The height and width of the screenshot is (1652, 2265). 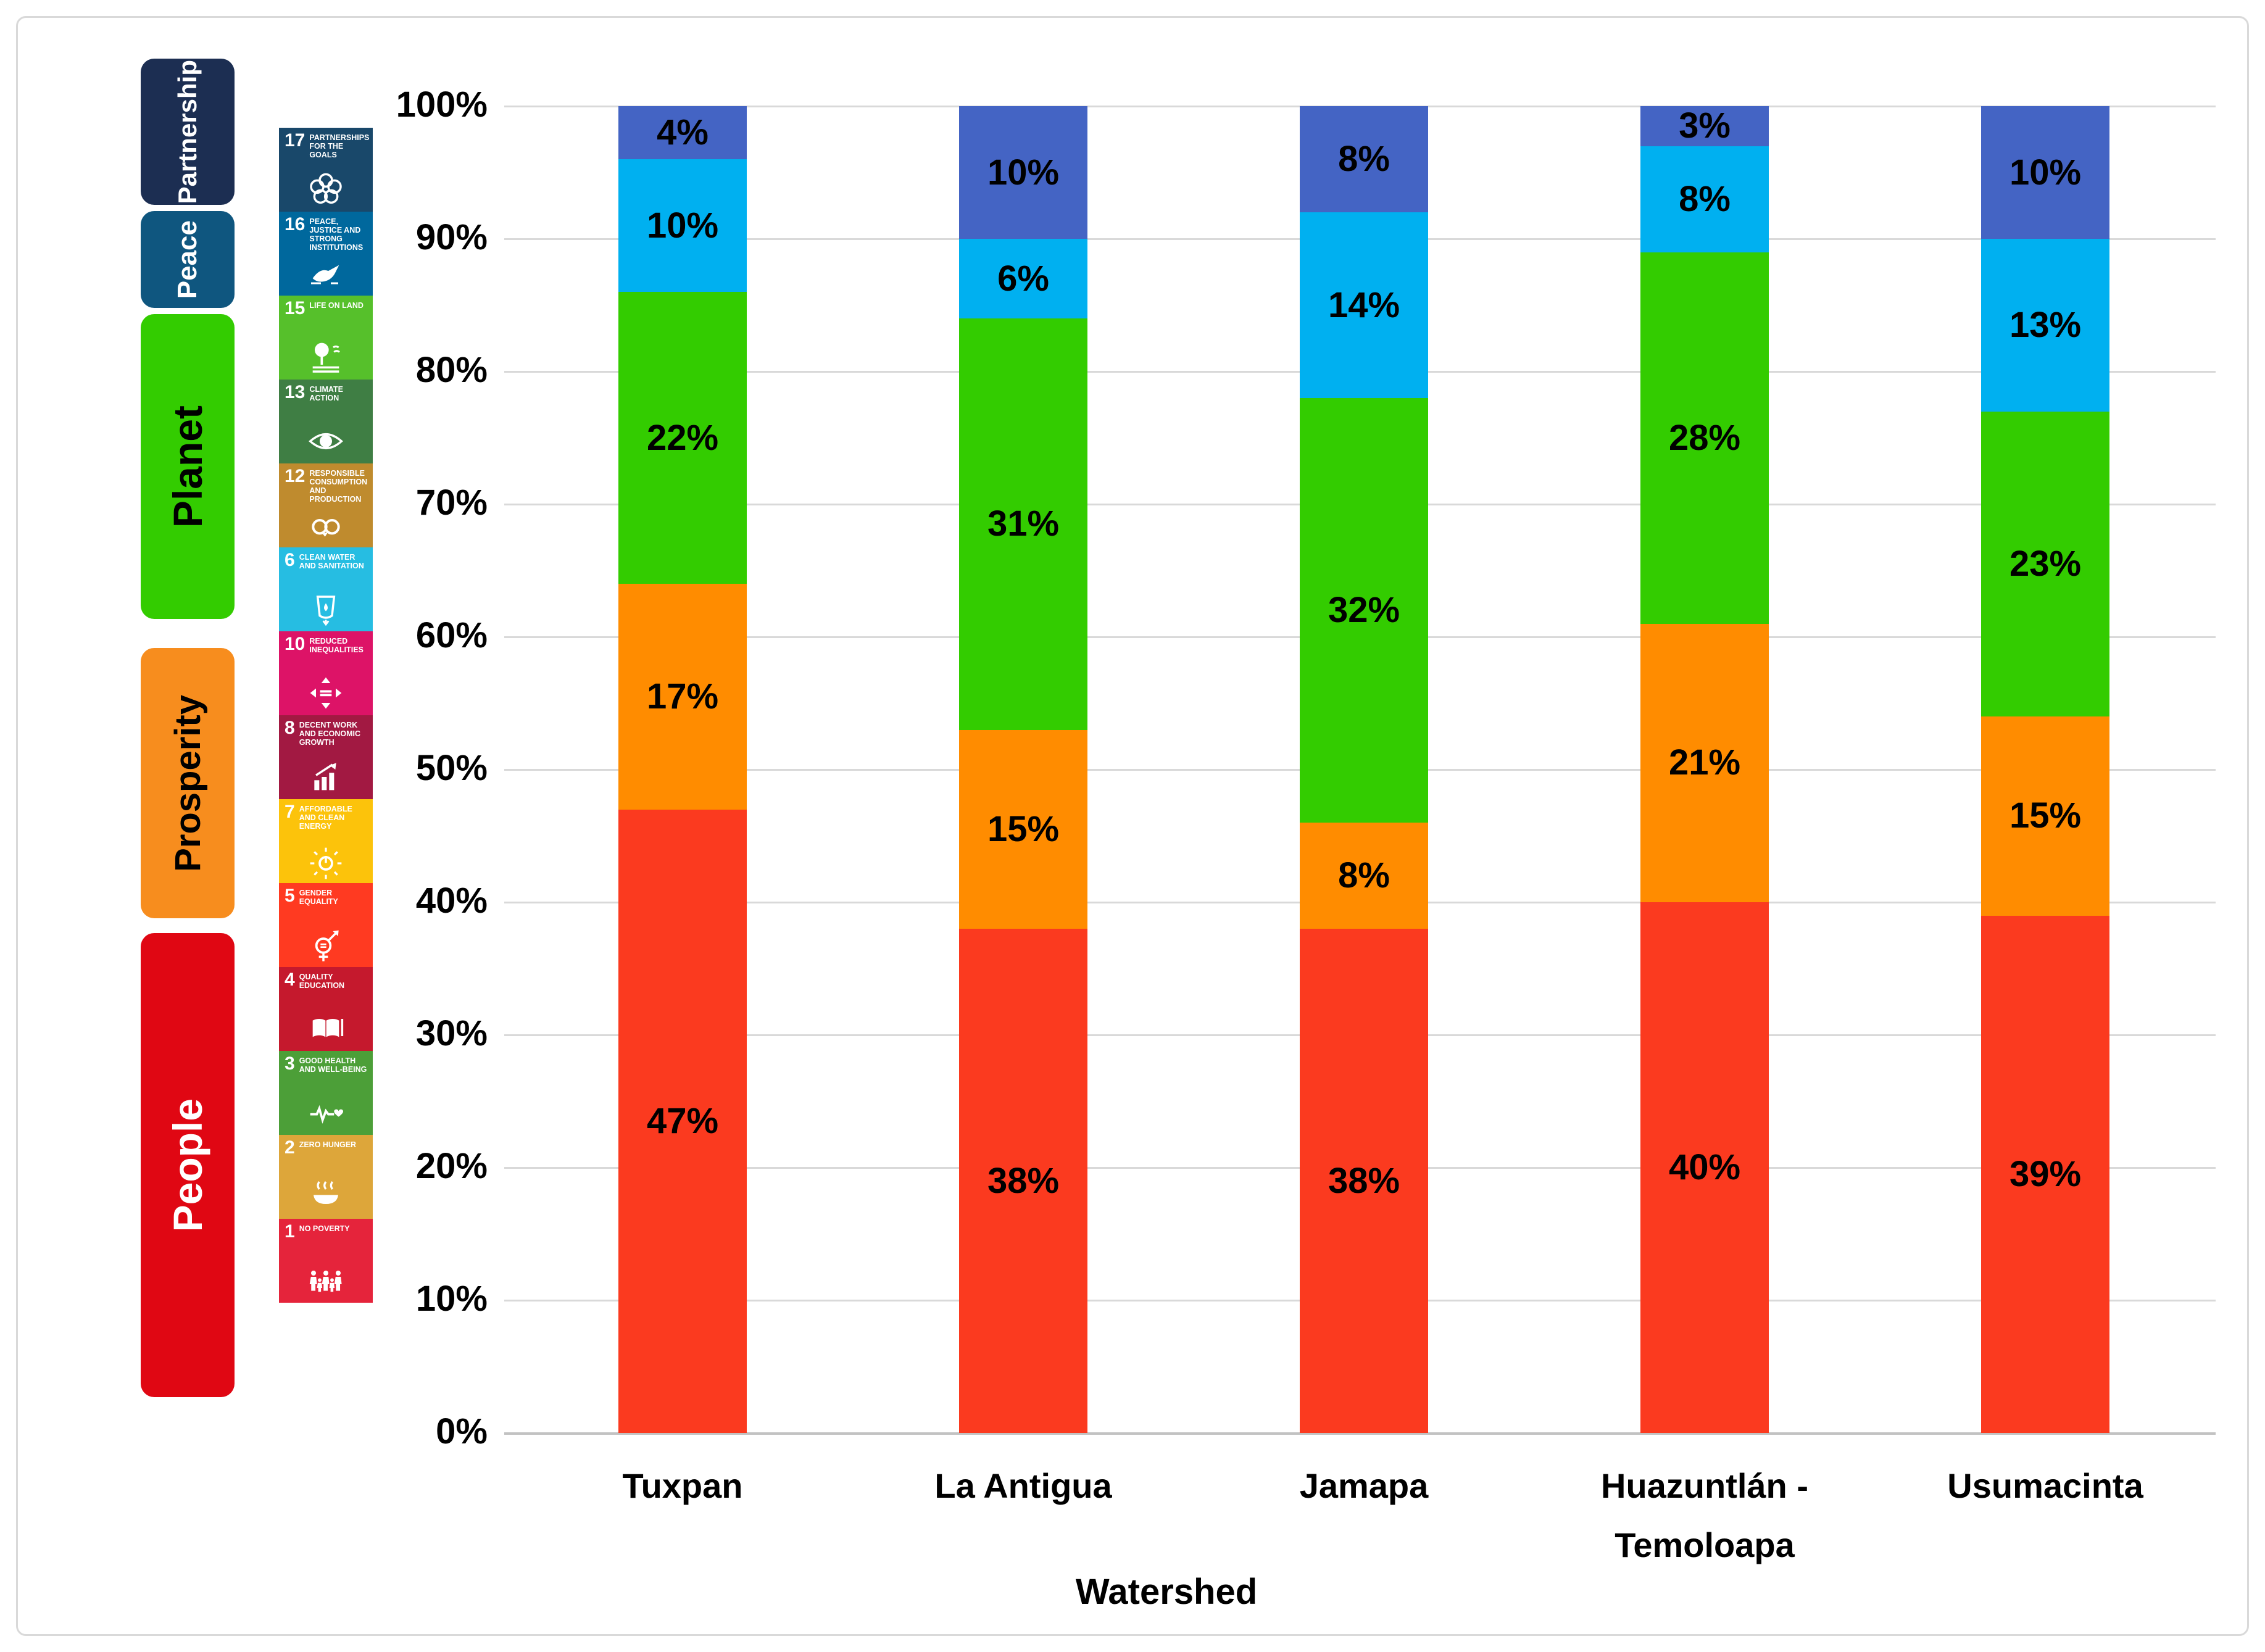 What do you see at coordinates (333, 1065) in the screenshot?
I see `sdg-title: Good Health and Well-Being` at bounding box center [333, 1065].